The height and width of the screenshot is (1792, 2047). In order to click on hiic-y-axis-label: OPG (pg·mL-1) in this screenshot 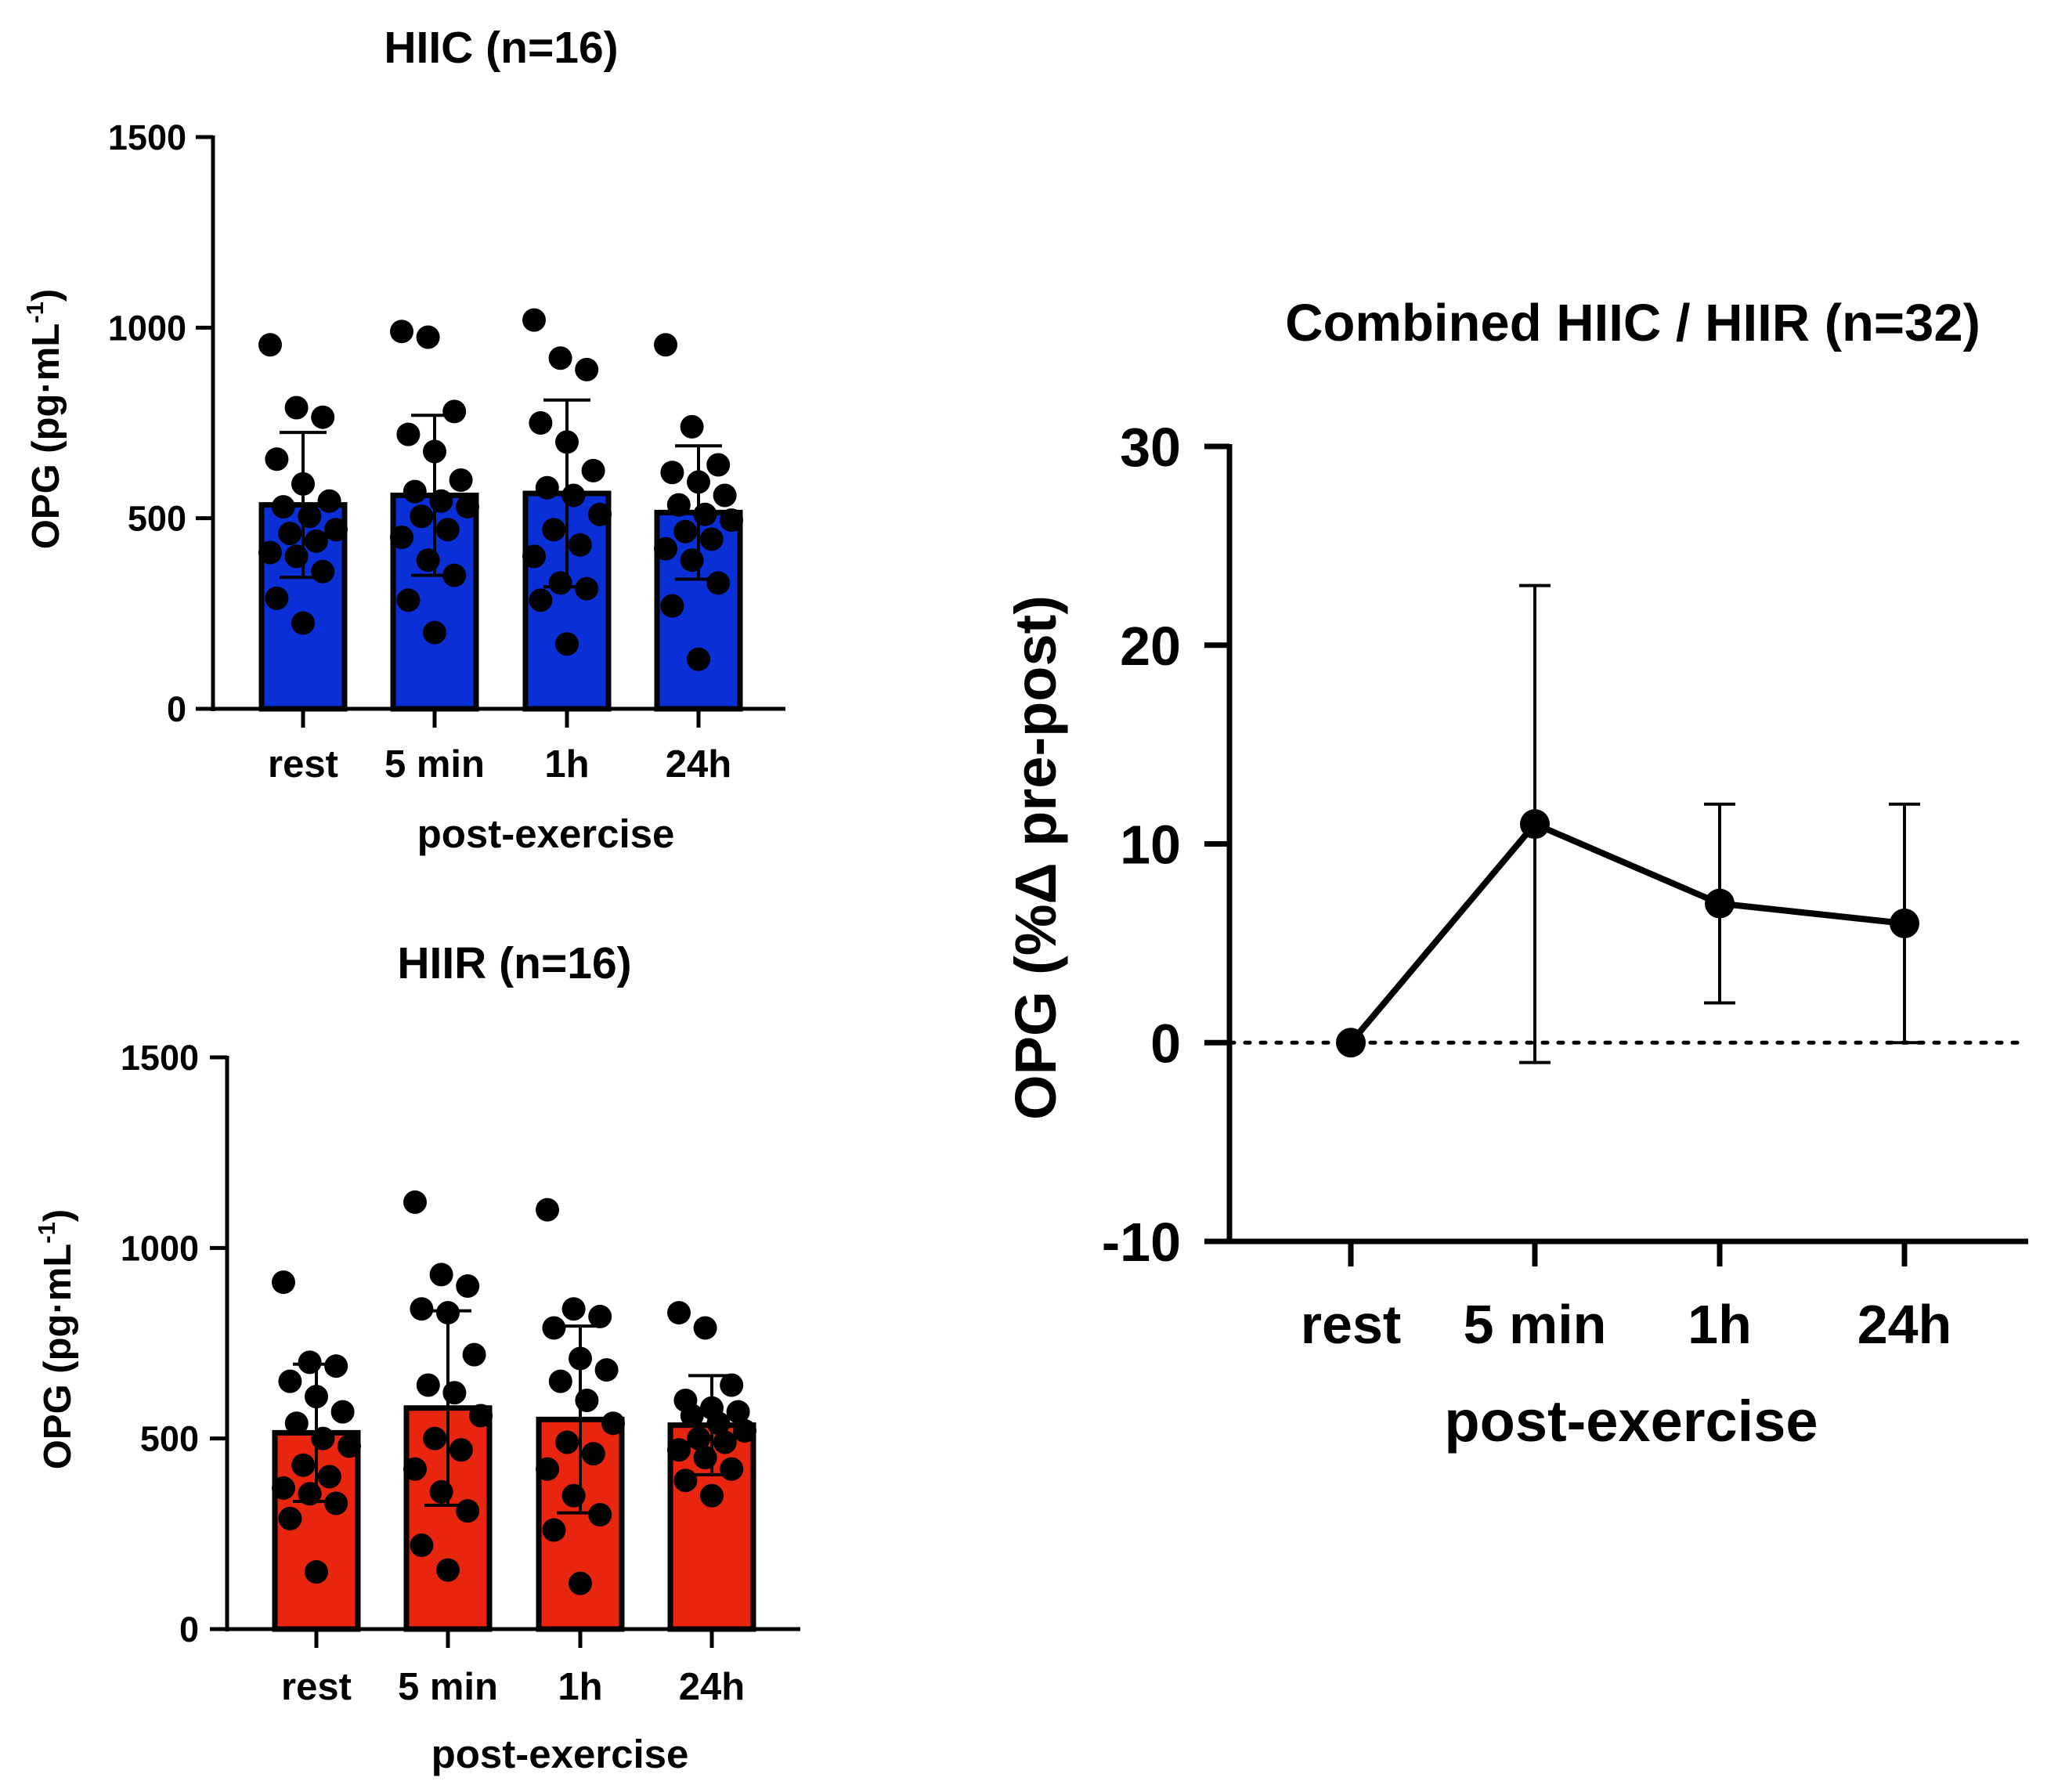, I will do `click(44, 419)`.